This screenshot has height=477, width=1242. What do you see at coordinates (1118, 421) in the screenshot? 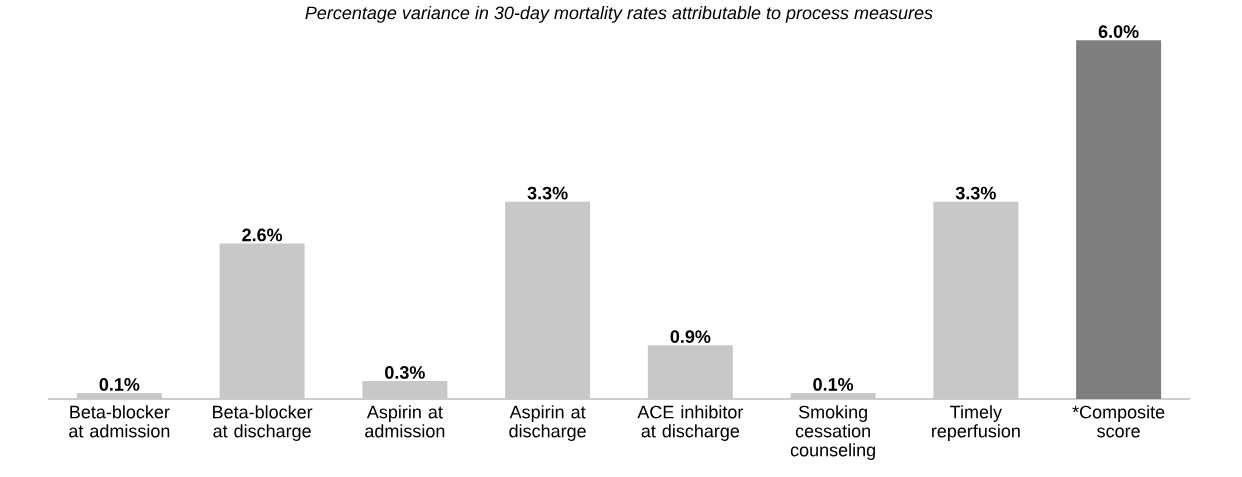
I see `x-tick-label: *Composite score` at bounding box center [1118, 421].